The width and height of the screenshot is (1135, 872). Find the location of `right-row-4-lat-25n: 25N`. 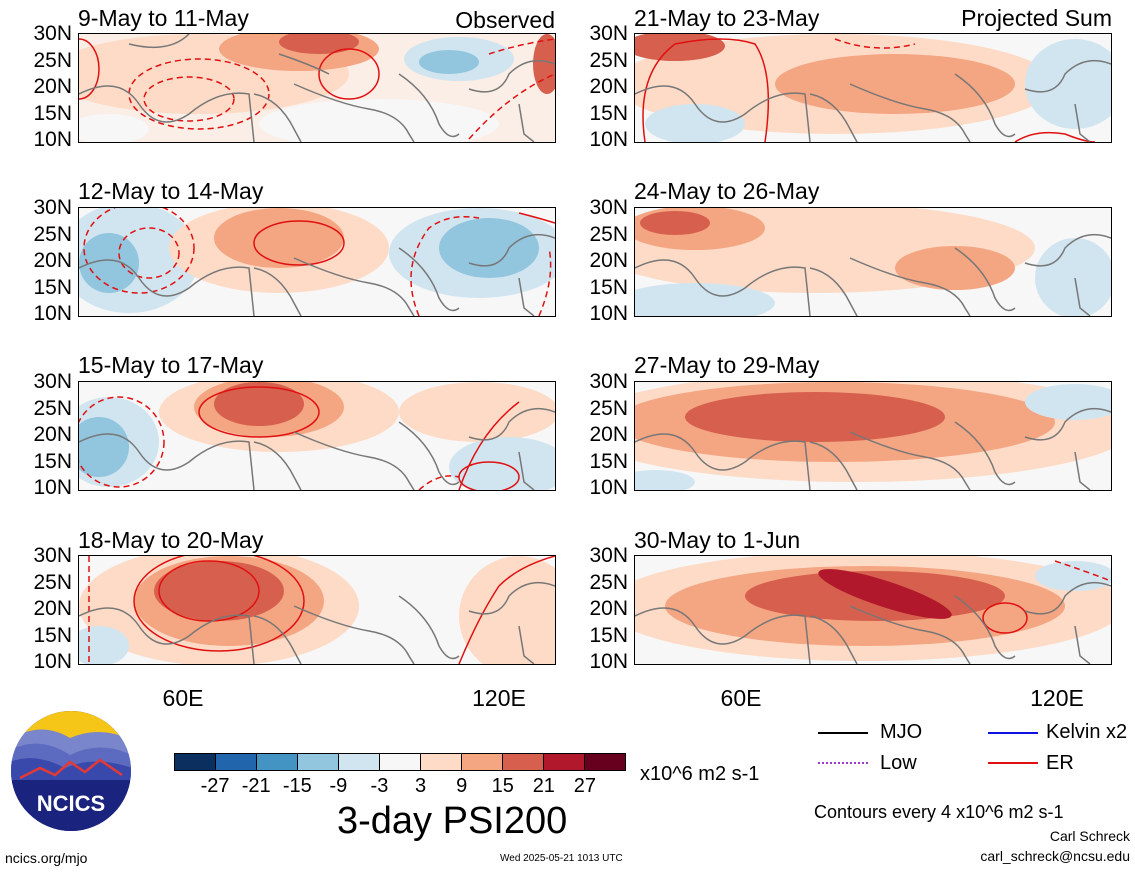

right-row-4-lat-25n: 25N is located at coordinates (608, 582).